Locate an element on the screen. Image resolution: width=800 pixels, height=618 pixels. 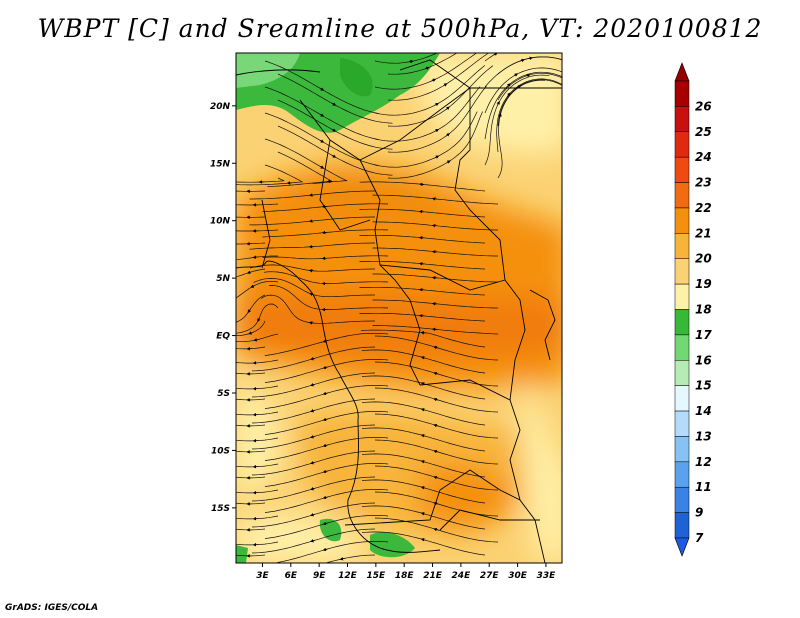
colorbar-label: 12 is located at coordinates (703, 462).